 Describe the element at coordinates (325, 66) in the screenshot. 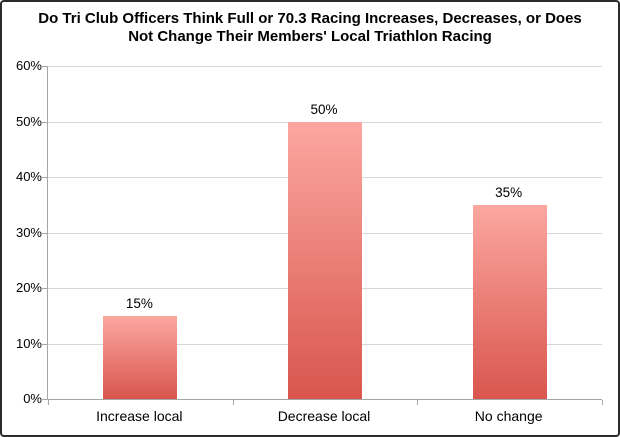

I see `gridline` at that location.